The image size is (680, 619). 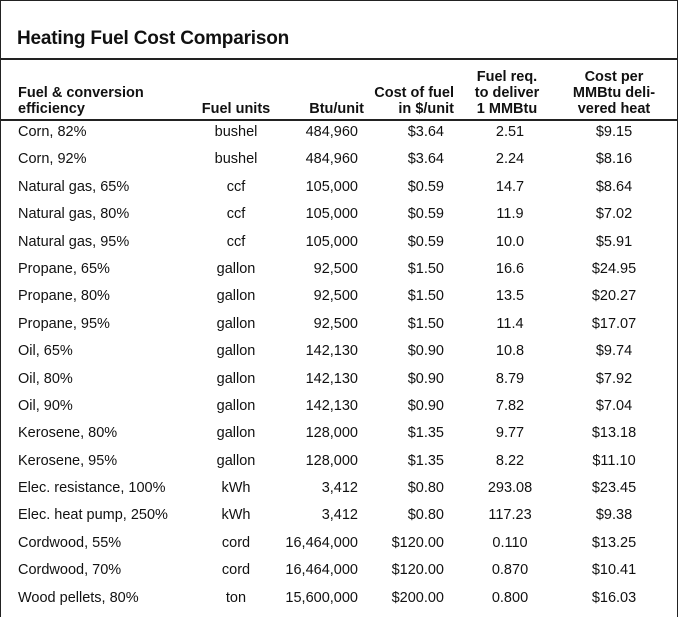 I want to click on cell-btu: 142,130, so click(x=331, y=351).